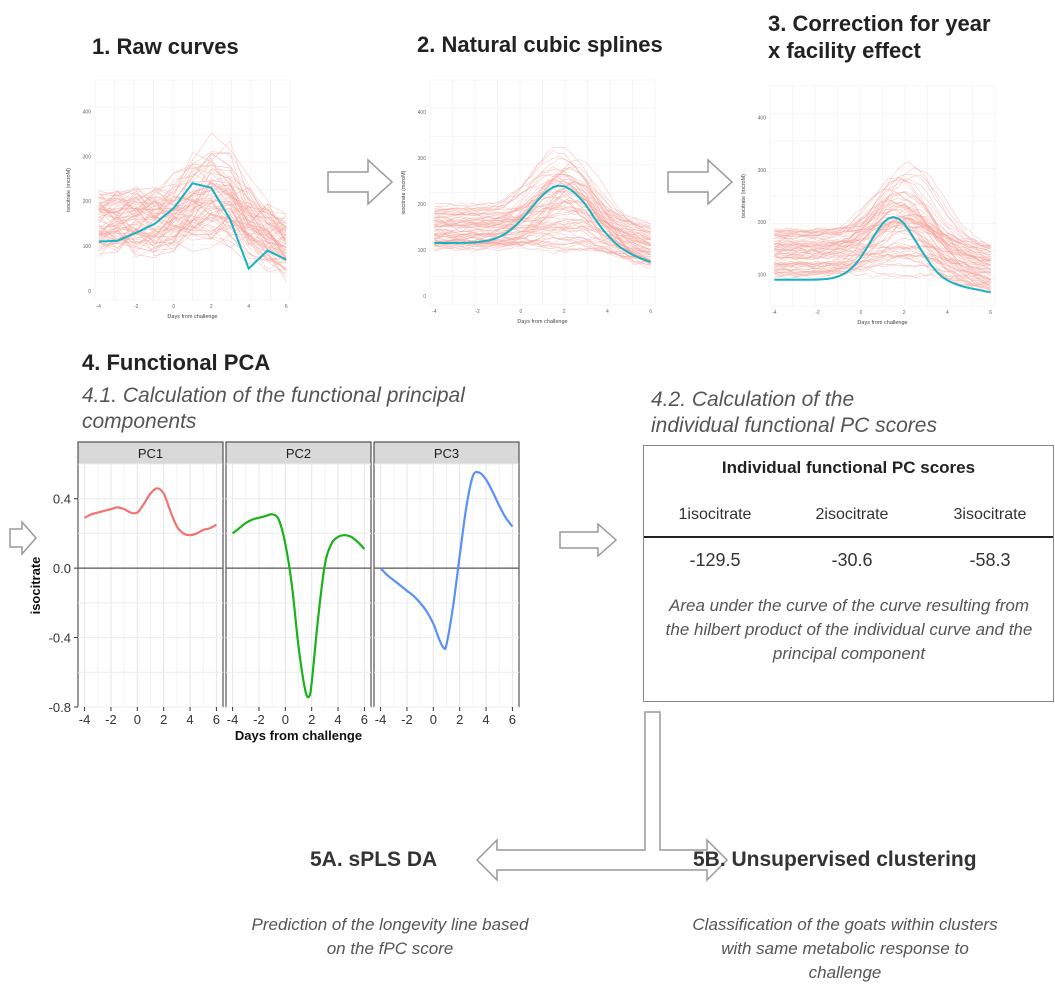  I want to click on y-tick-label: 0.4, so click(62, 499).